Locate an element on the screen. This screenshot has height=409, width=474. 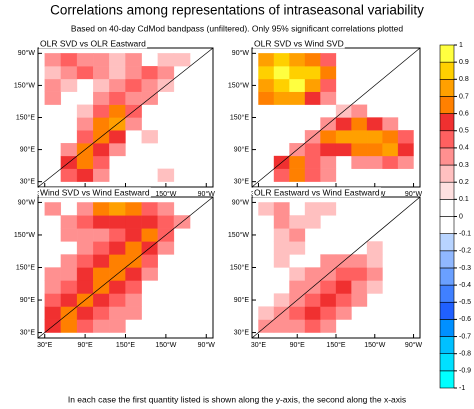
colorbar-label: -0.2 is located at coordinates (465, 251).